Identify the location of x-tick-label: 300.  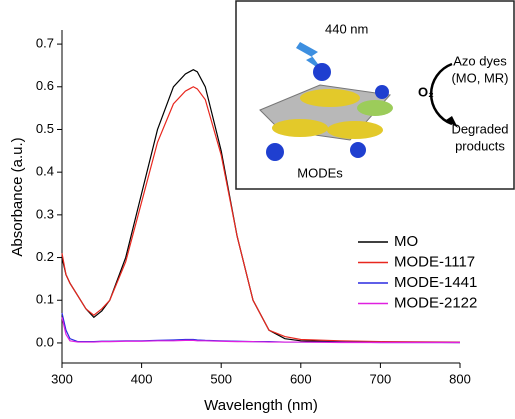
(62, 378).